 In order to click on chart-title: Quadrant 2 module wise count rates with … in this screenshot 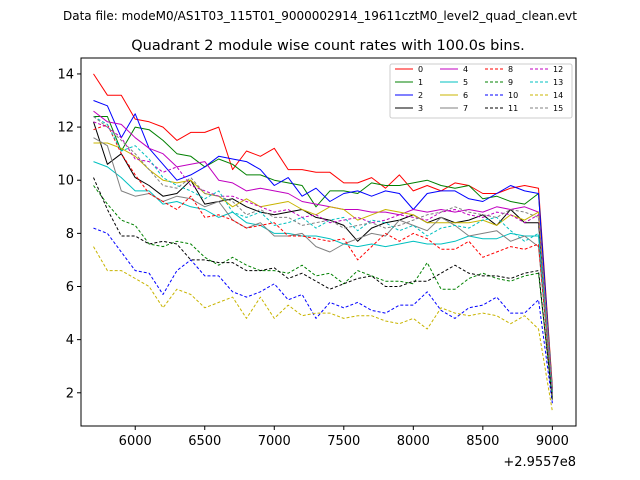, I will do `click(328, 46)`.